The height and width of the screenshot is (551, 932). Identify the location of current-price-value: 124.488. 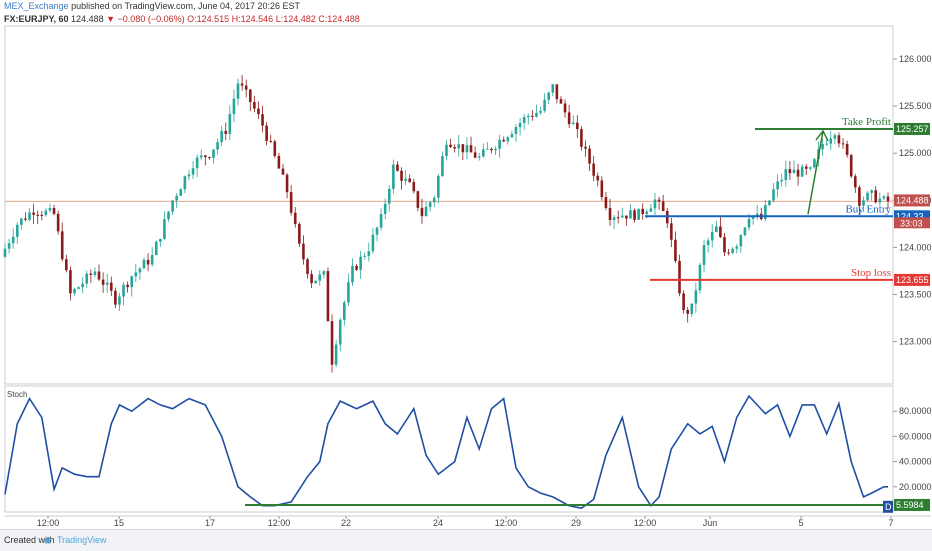
(912, 200).